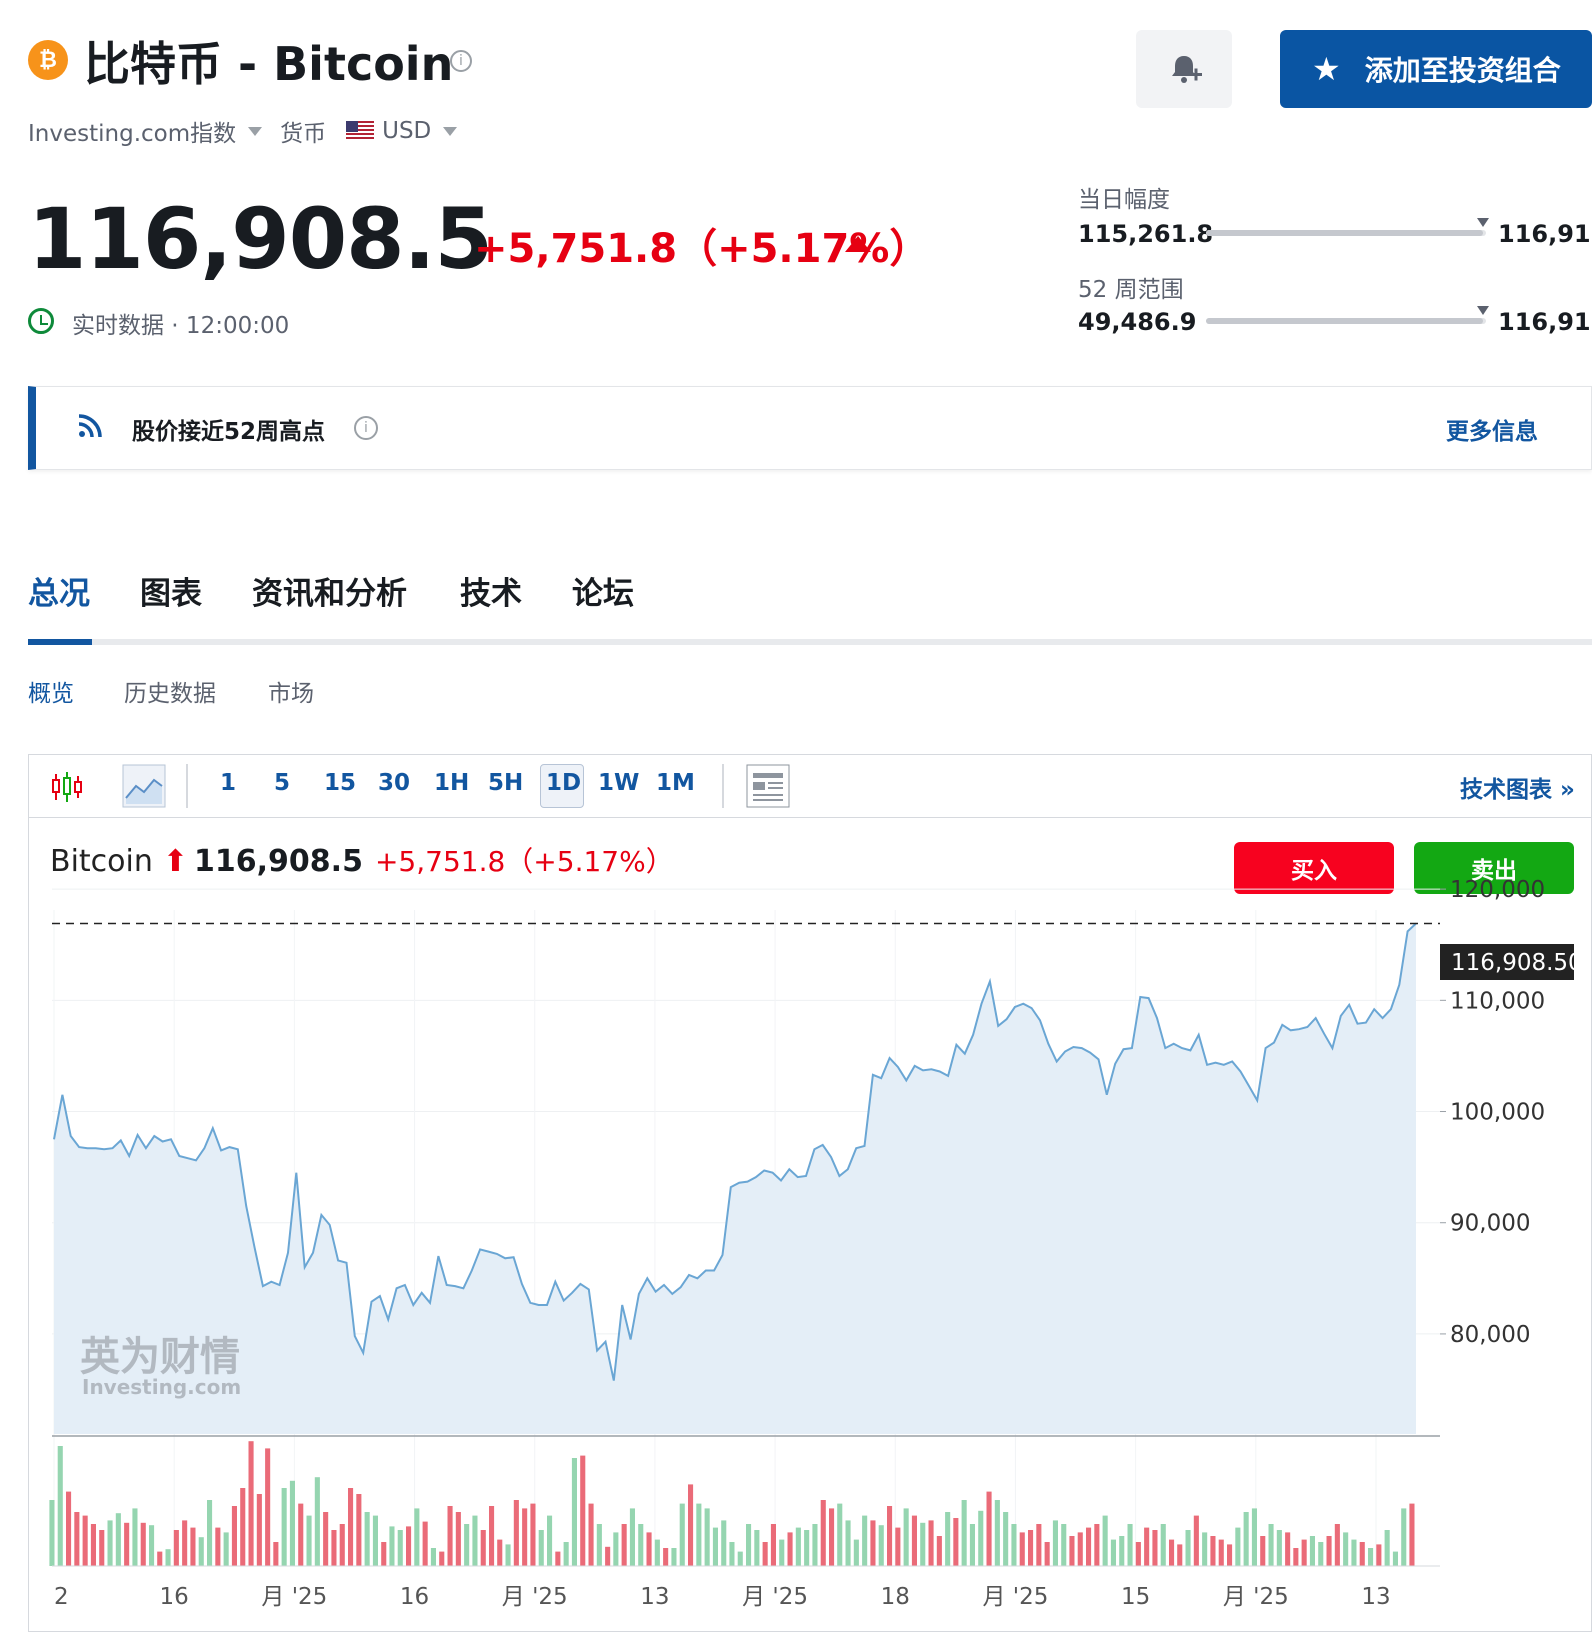 Image resolution: width=1592 pixels, height=1632 pixels. I want to click on tab-news-analysis: 资讯和分析, so click(329, 594).